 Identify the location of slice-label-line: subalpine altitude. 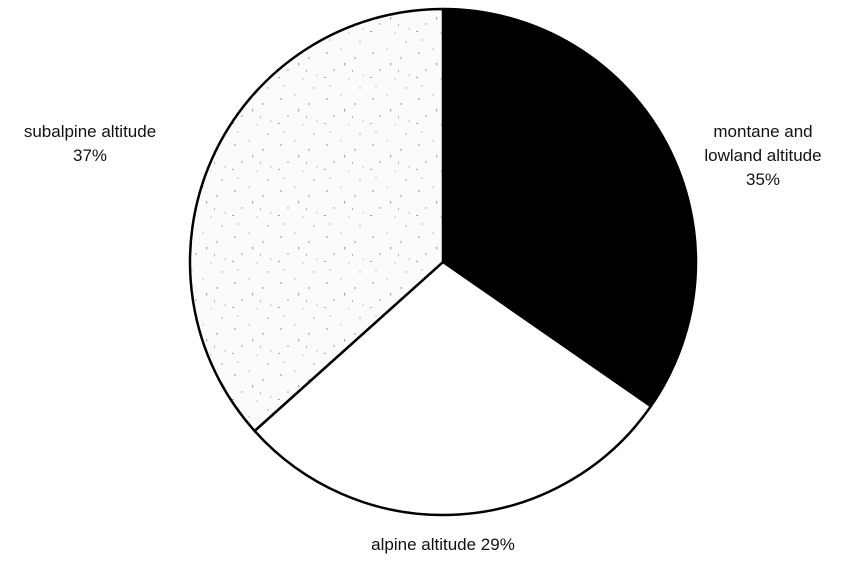
(90, 131).